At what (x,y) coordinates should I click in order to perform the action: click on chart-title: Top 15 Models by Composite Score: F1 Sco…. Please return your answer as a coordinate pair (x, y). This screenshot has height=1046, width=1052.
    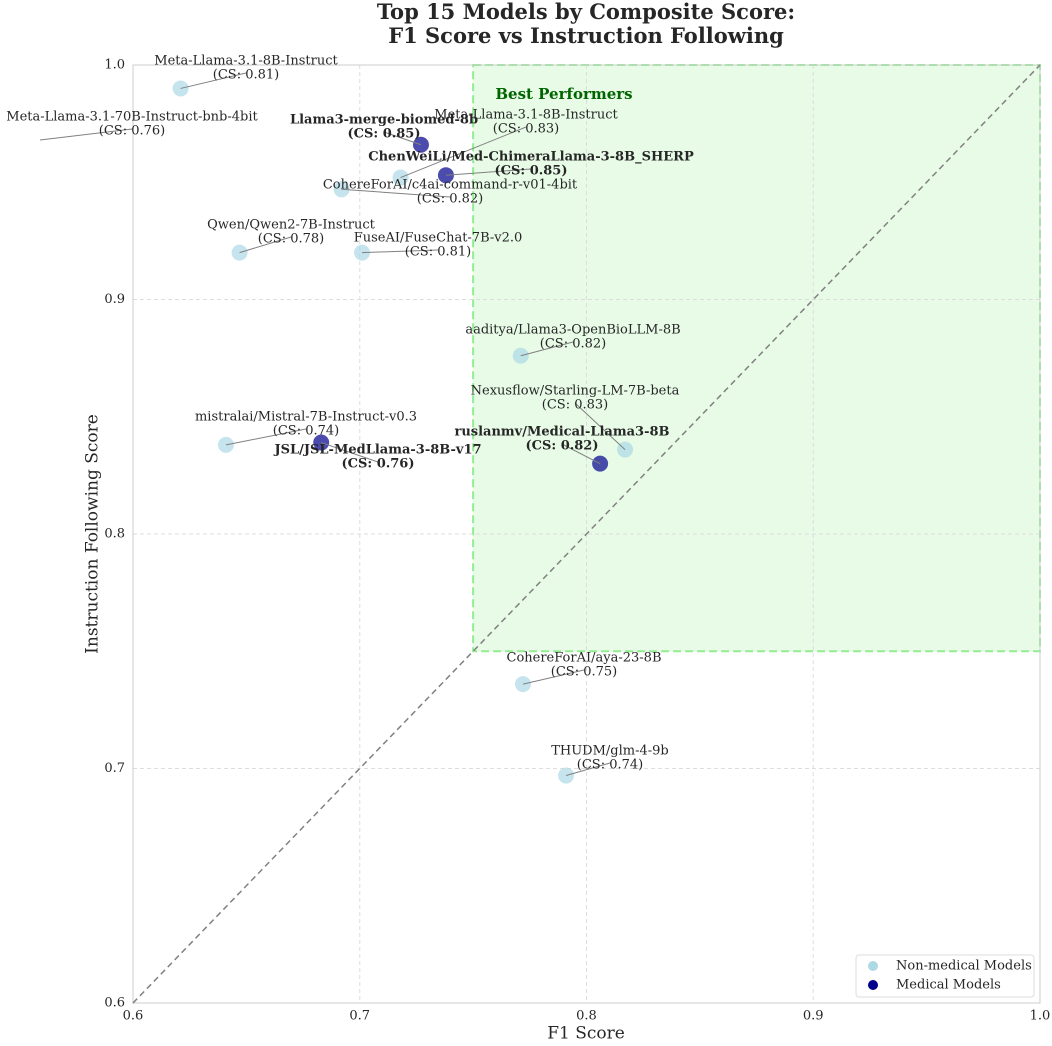
    Looking at the image, I should click on (586, 24).